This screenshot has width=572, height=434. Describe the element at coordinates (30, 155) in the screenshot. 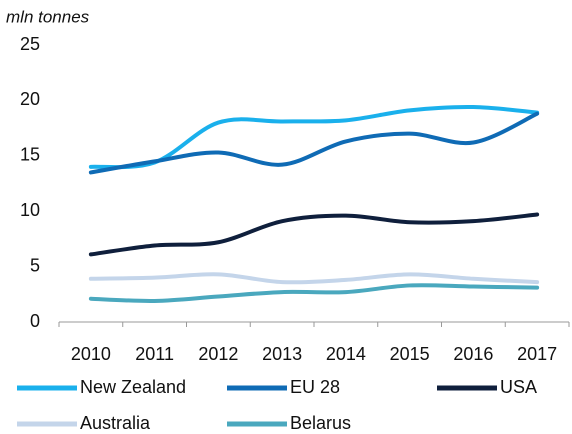

I see `y-tick-label: 15` at that location.